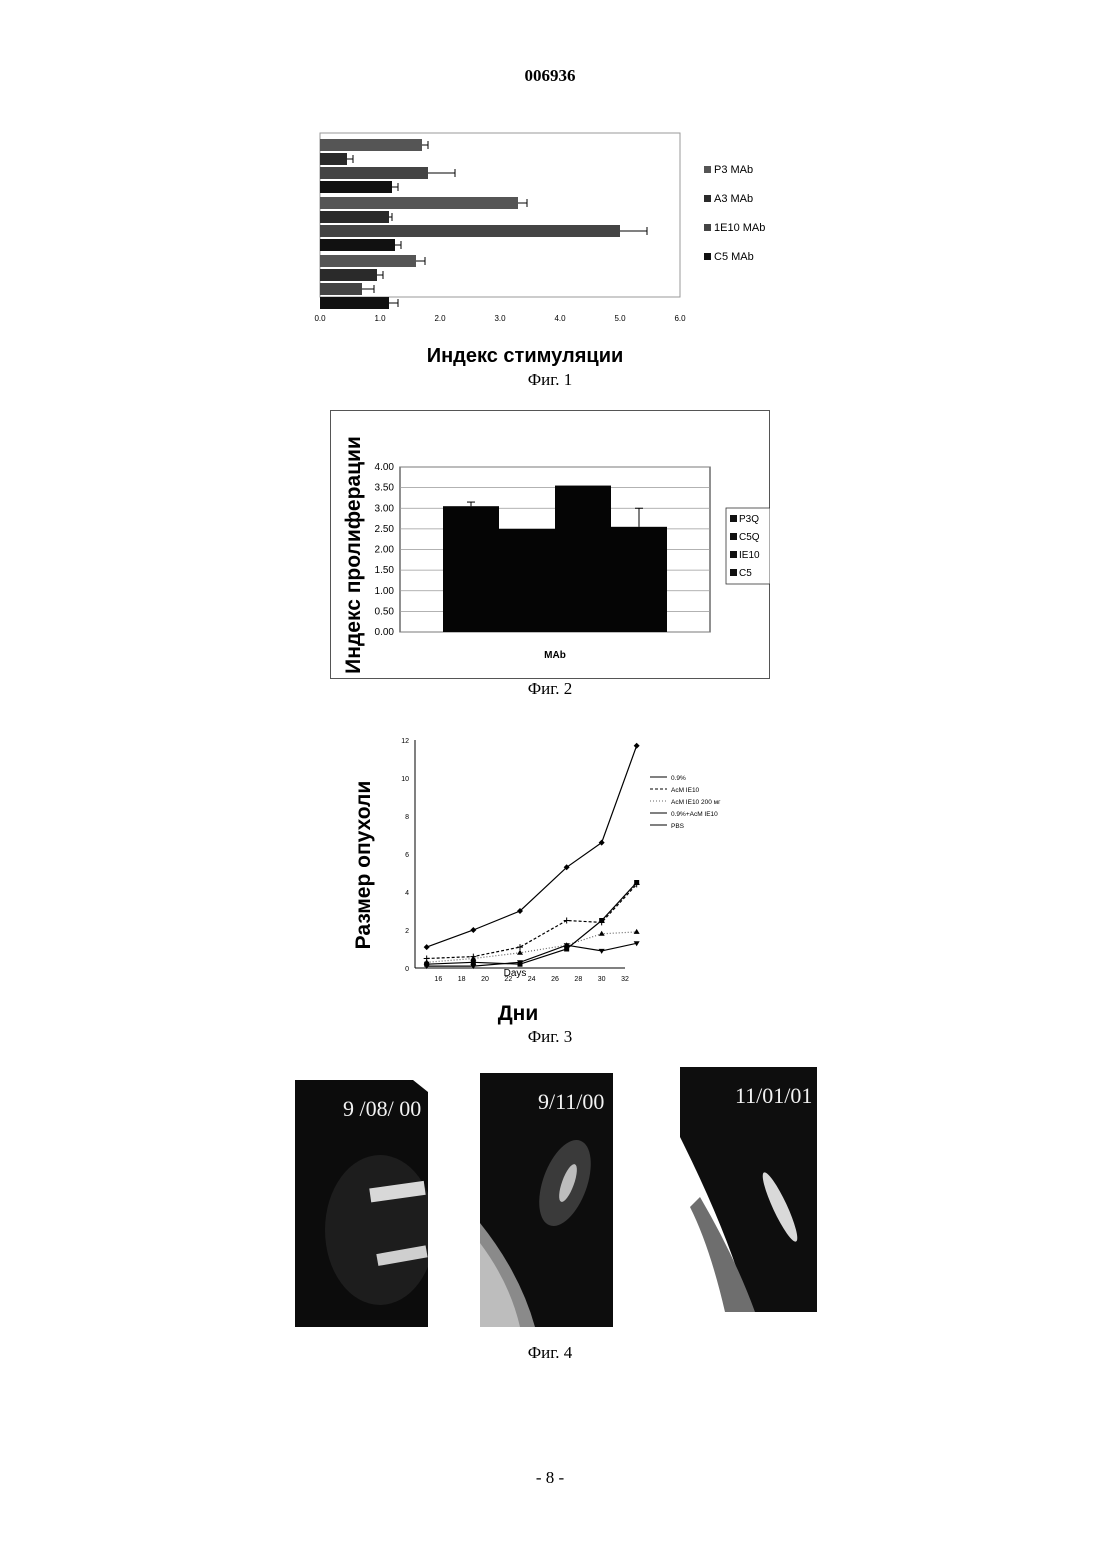  I want to click on fig3-y-tick-label: 2, so click(407, 931).